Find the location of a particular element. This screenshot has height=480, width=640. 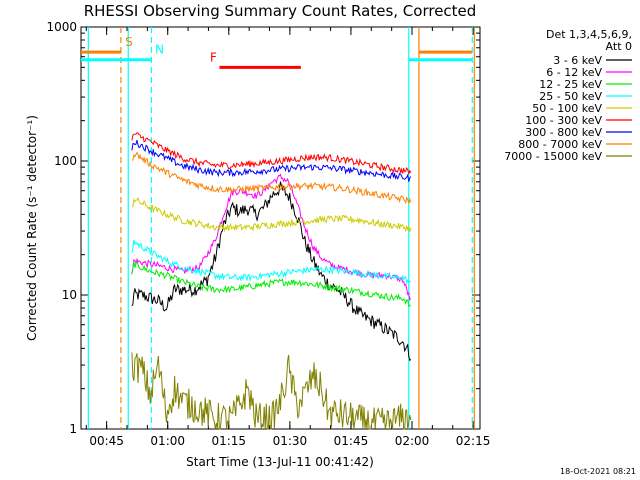

x-tick-label: 01:00 is located at coordinates (167, 441).